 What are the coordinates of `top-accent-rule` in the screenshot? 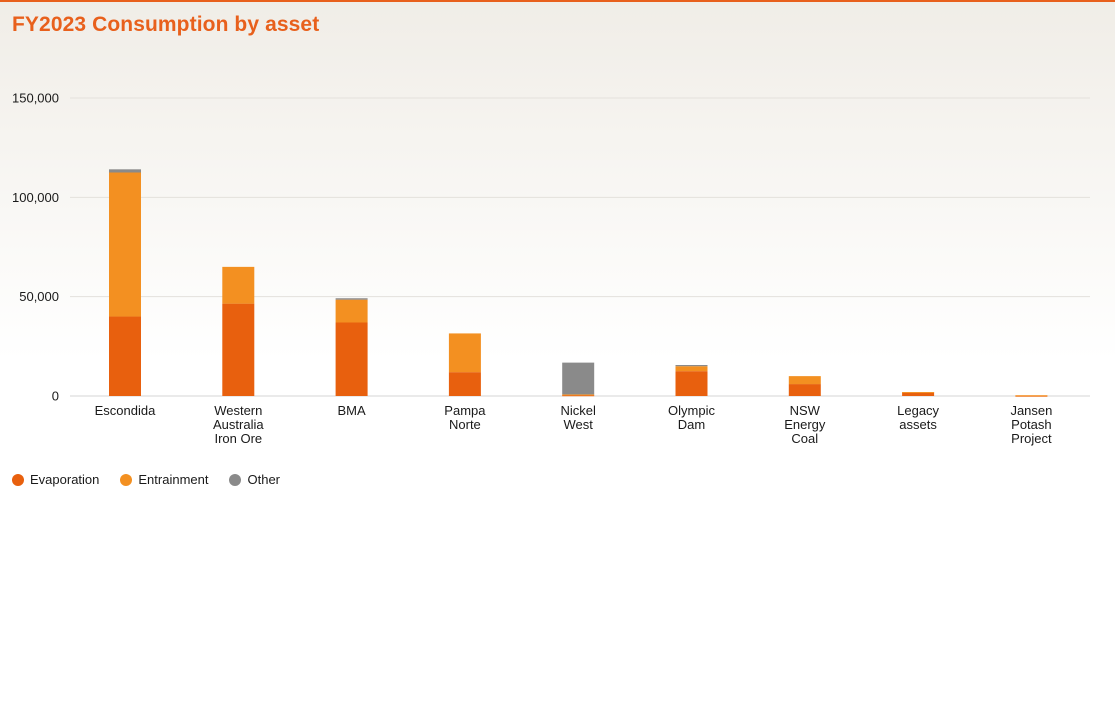 It's located at (557, 1).